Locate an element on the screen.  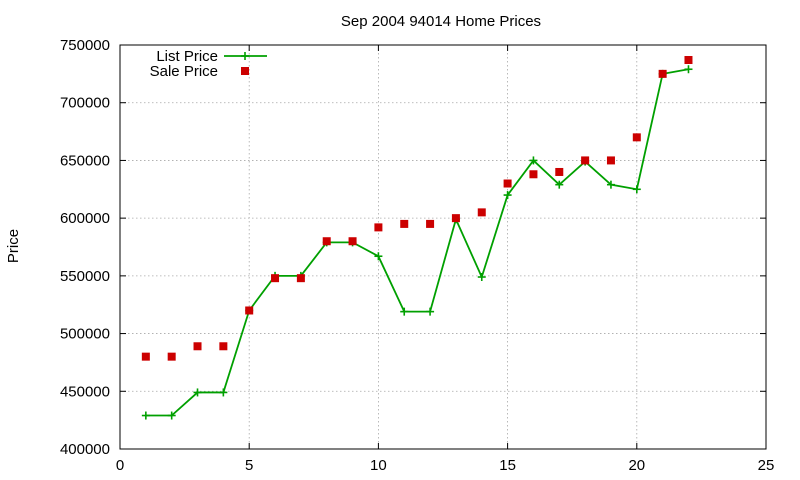
x-tick-label: 0 is located at coordinates (120, 465).